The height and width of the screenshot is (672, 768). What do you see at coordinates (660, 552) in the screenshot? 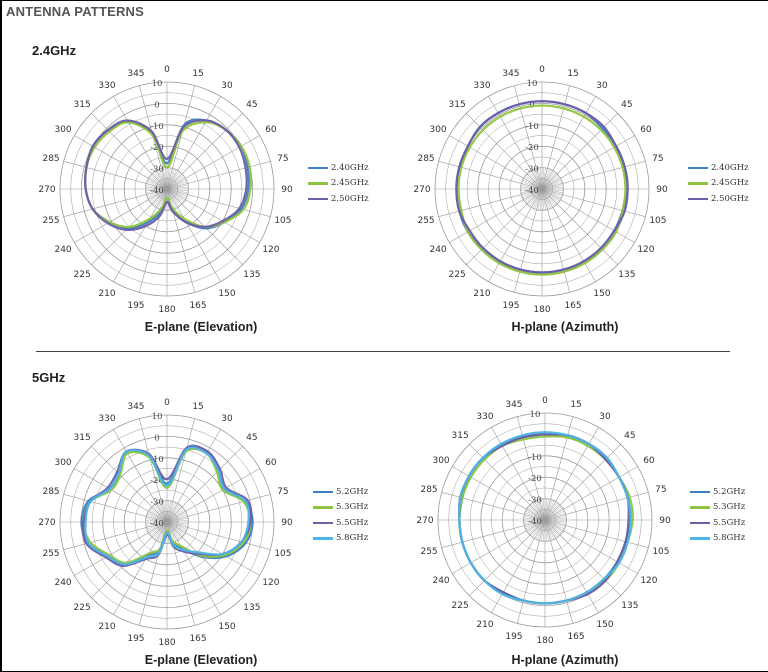
I see `angle-tick-label: 105` at bounding box center [660, 552].